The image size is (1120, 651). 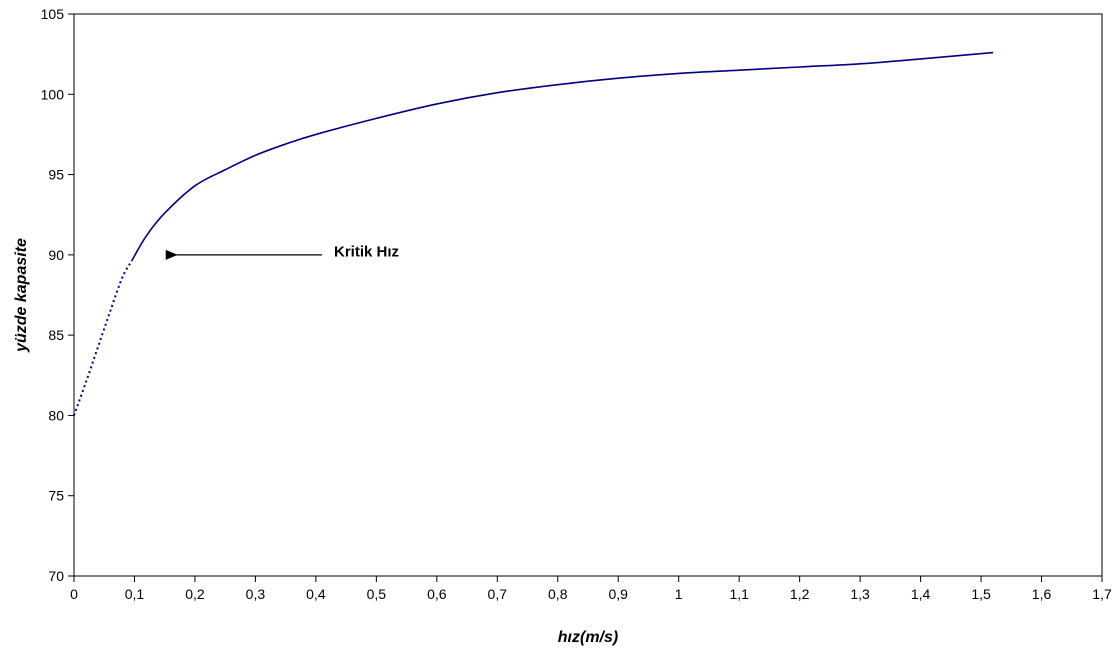 What do you see at coordinates (56, 255) in the screenshot?
I see `y-tick-label: 90` at bounding box center [56, 255].